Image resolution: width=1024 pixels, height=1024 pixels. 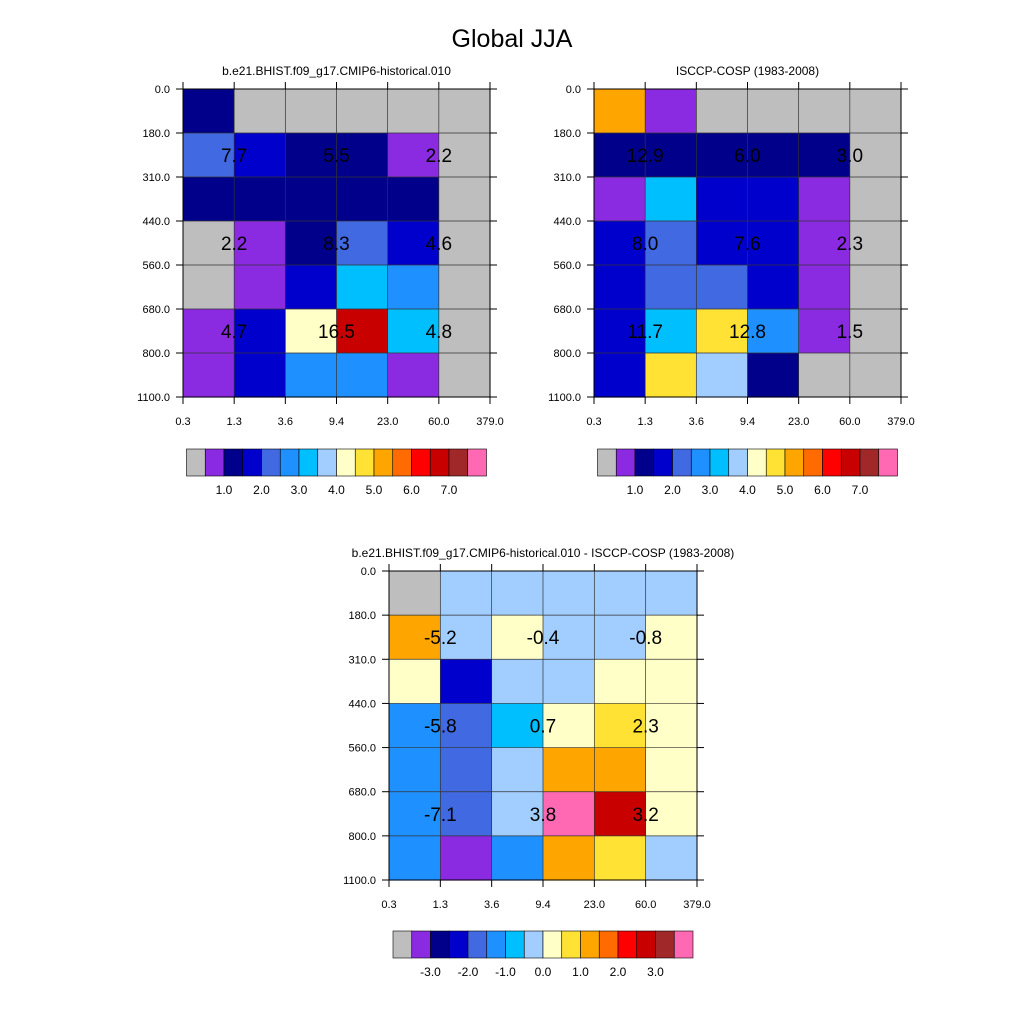 I want to click on panel2-value-label: 11.7, so click(x=645, y=332).